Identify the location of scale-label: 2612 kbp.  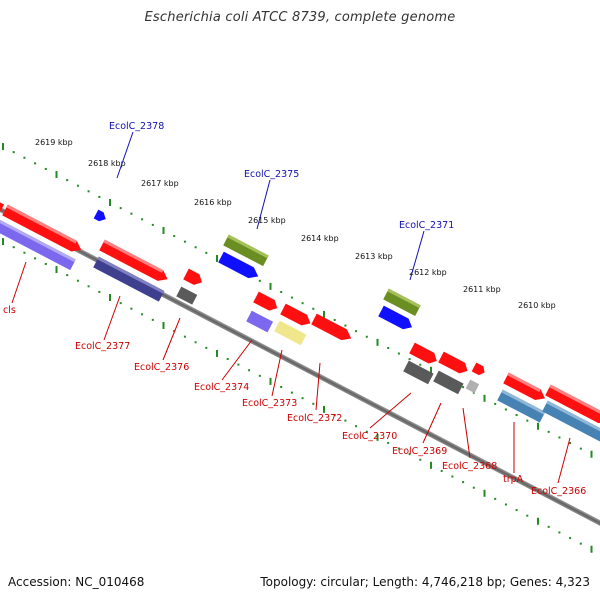
(428, 272).